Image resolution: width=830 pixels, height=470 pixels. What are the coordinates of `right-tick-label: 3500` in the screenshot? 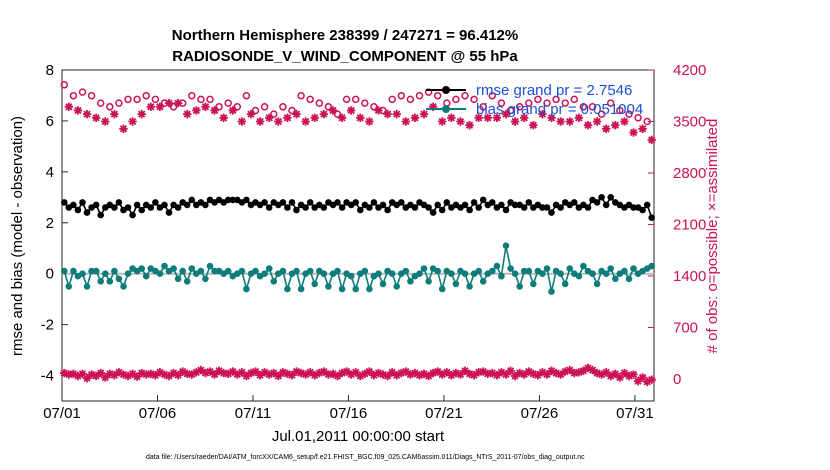 It's located at (689, 121).